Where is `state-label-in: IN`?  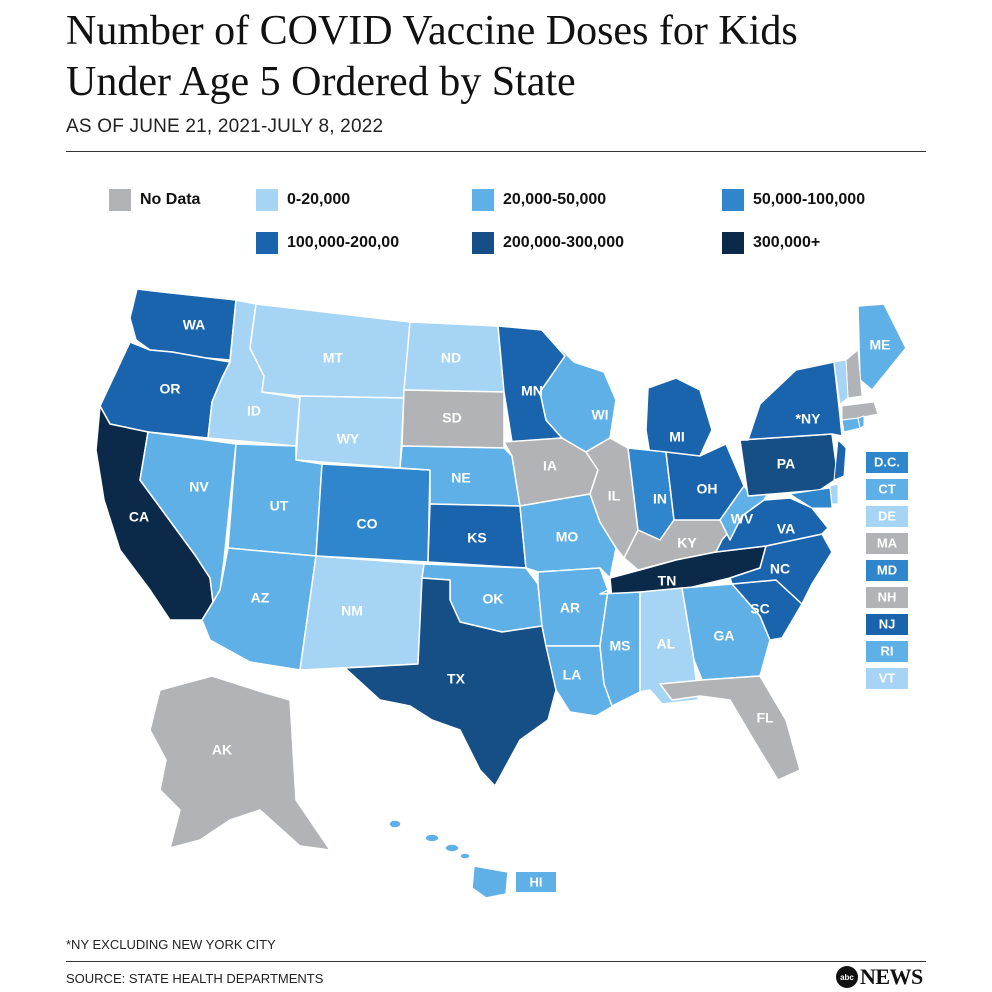
state-label-in: IN is located at coordinates (660, 499).